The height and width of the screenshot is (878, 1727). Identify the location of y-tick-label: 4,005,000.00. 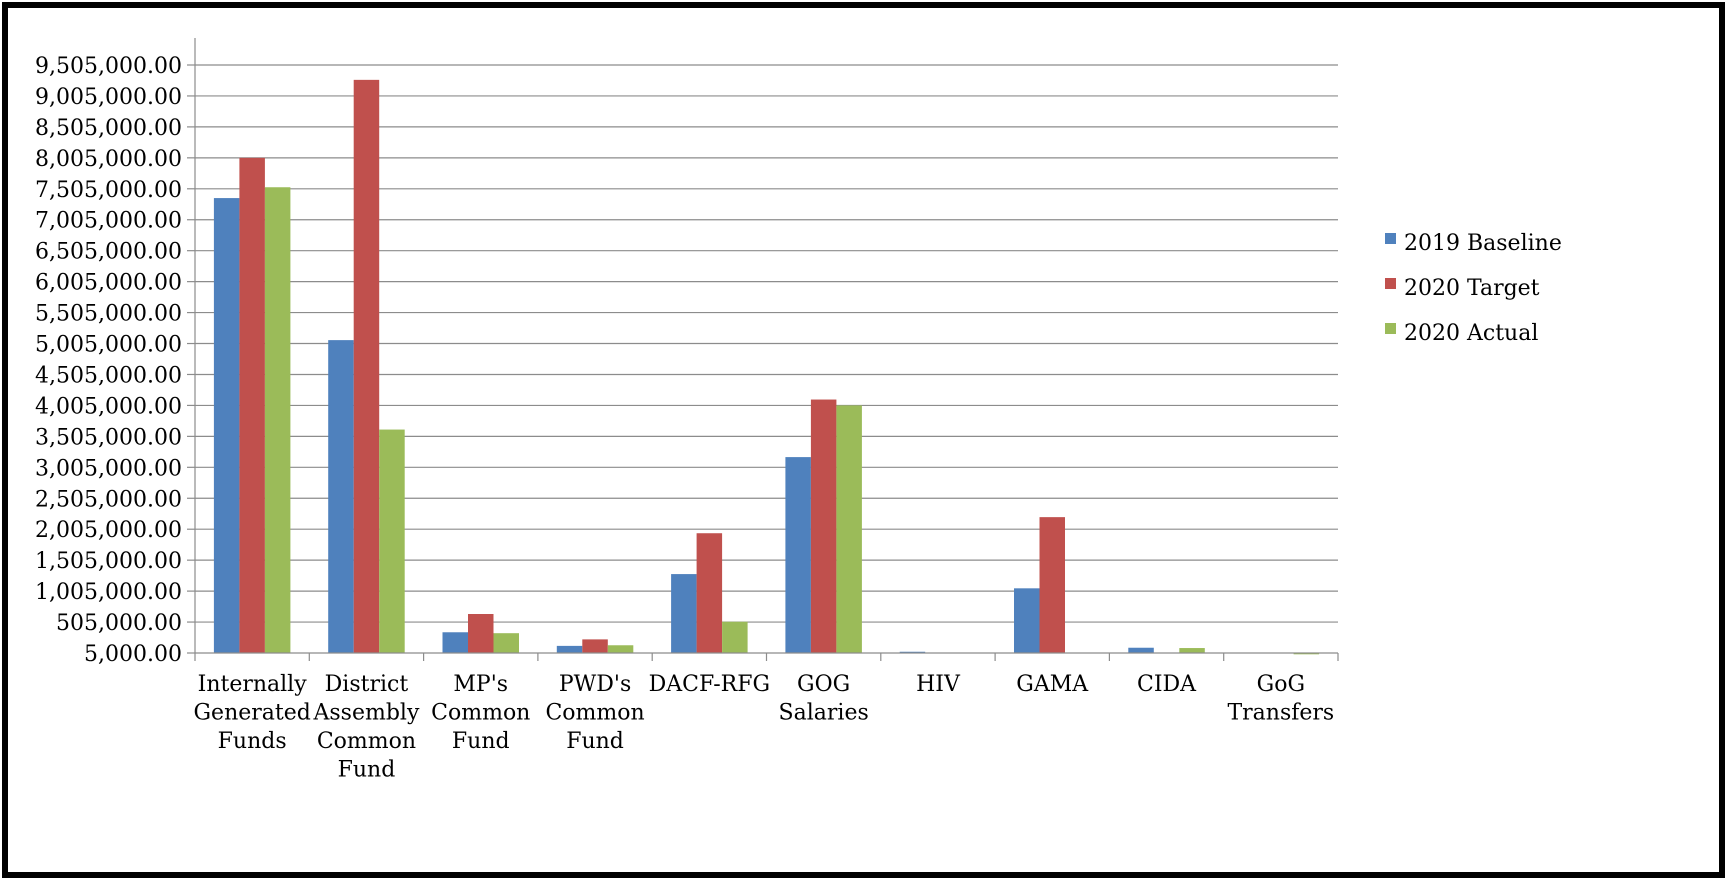
(108, 406).